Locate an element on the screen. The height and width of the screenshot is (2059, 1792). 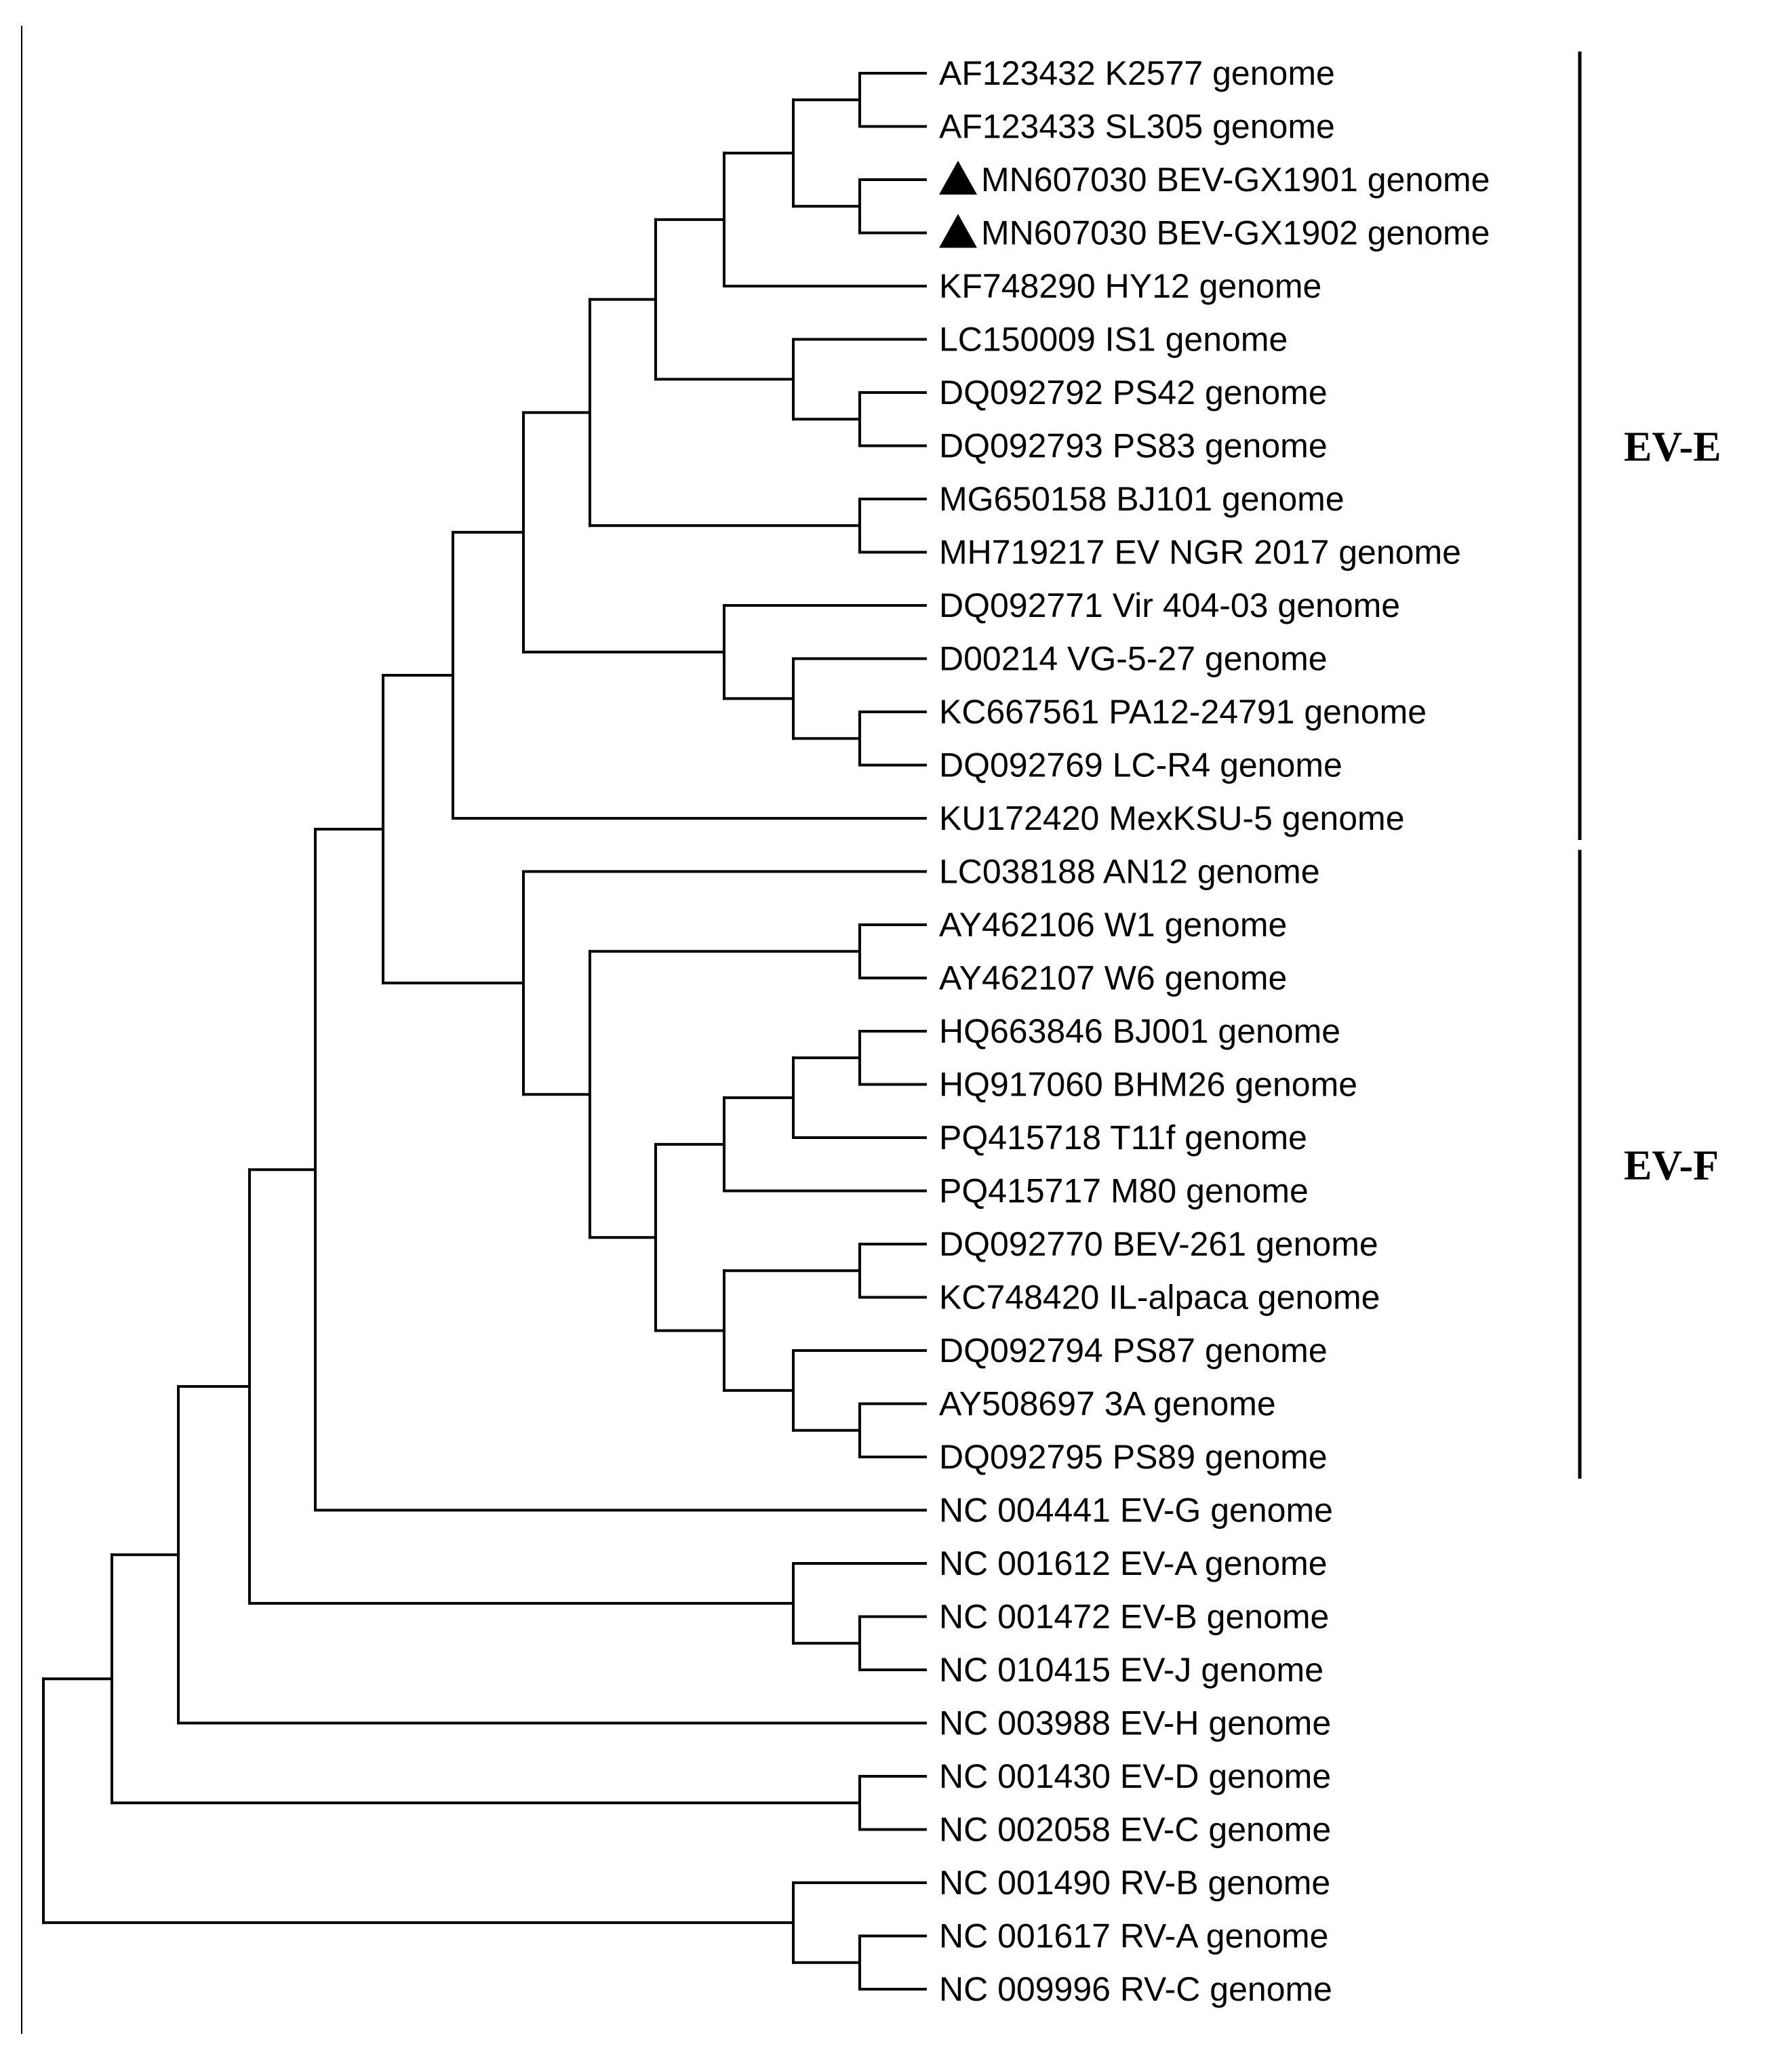
leaf-label: NC 001490 RV-B genome is located at coordinates (1134, 1883).